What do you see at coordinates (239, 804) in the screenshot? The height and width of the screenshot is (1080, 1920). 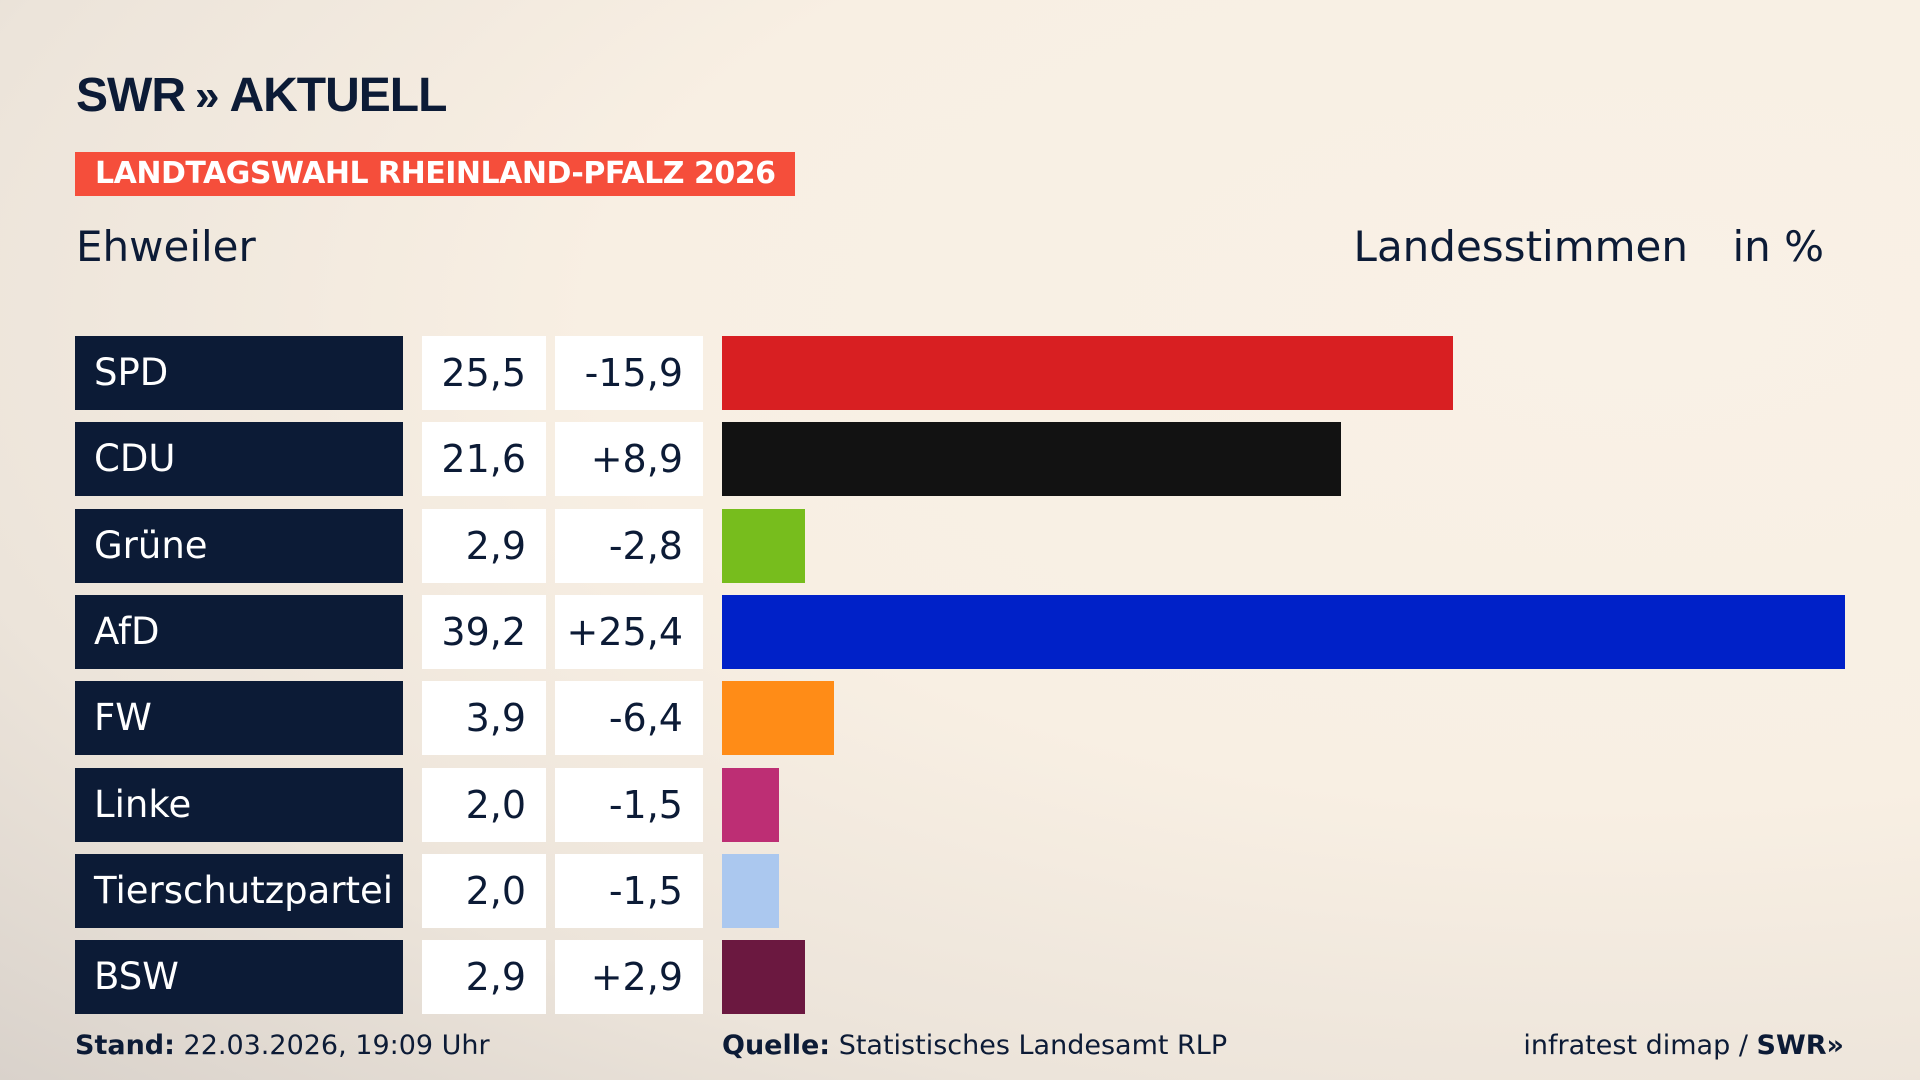 I see `party-name: Linke` at bounding box center [239, 804].